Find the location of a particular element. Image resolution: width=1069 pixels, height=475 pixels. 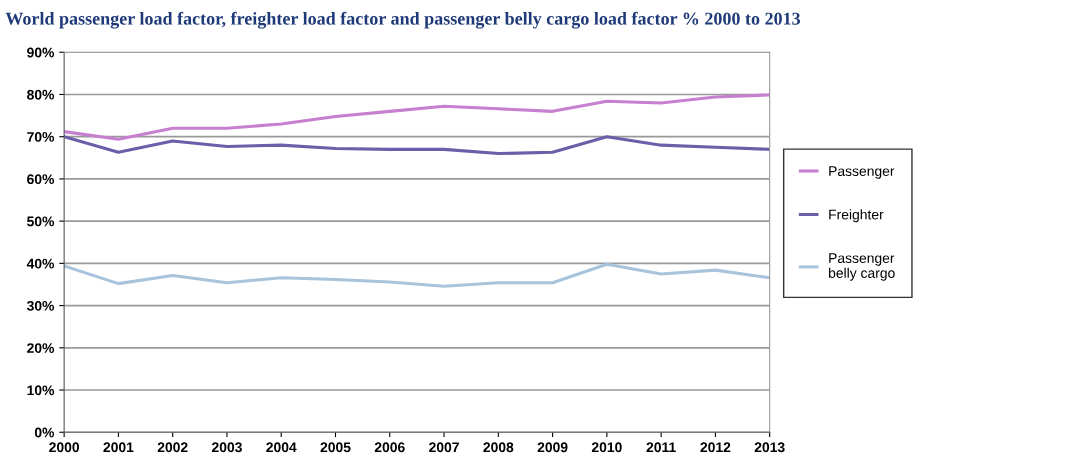

legend-label: Passenger belly cargo is located at coordinates (862, 267).